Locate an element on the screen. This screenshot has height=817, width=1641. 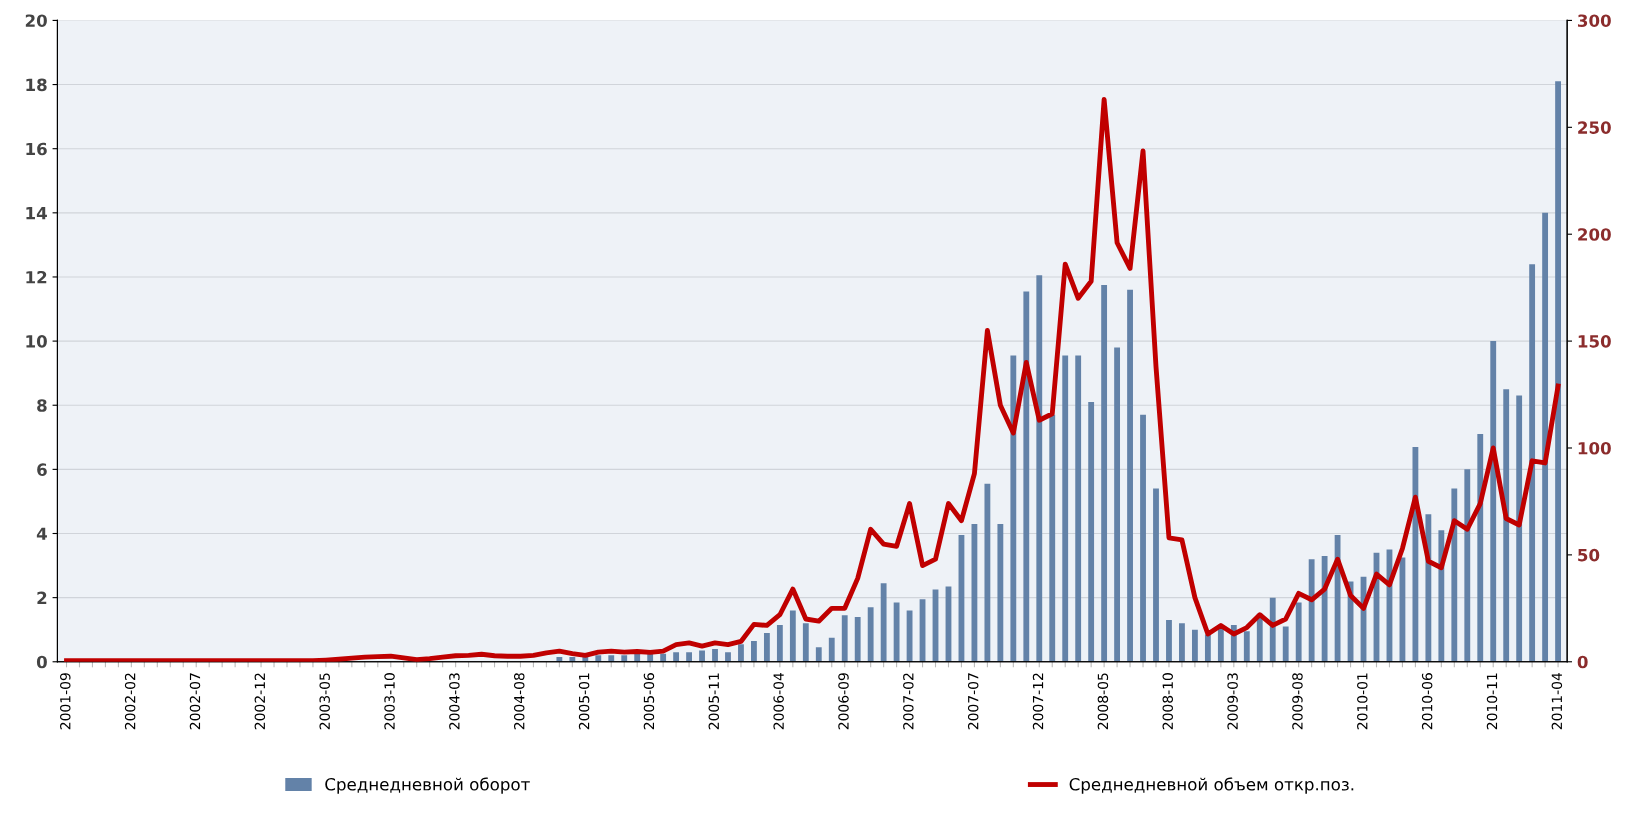
x-tick-label: 2003-05 is located at coordinates (324, 701).